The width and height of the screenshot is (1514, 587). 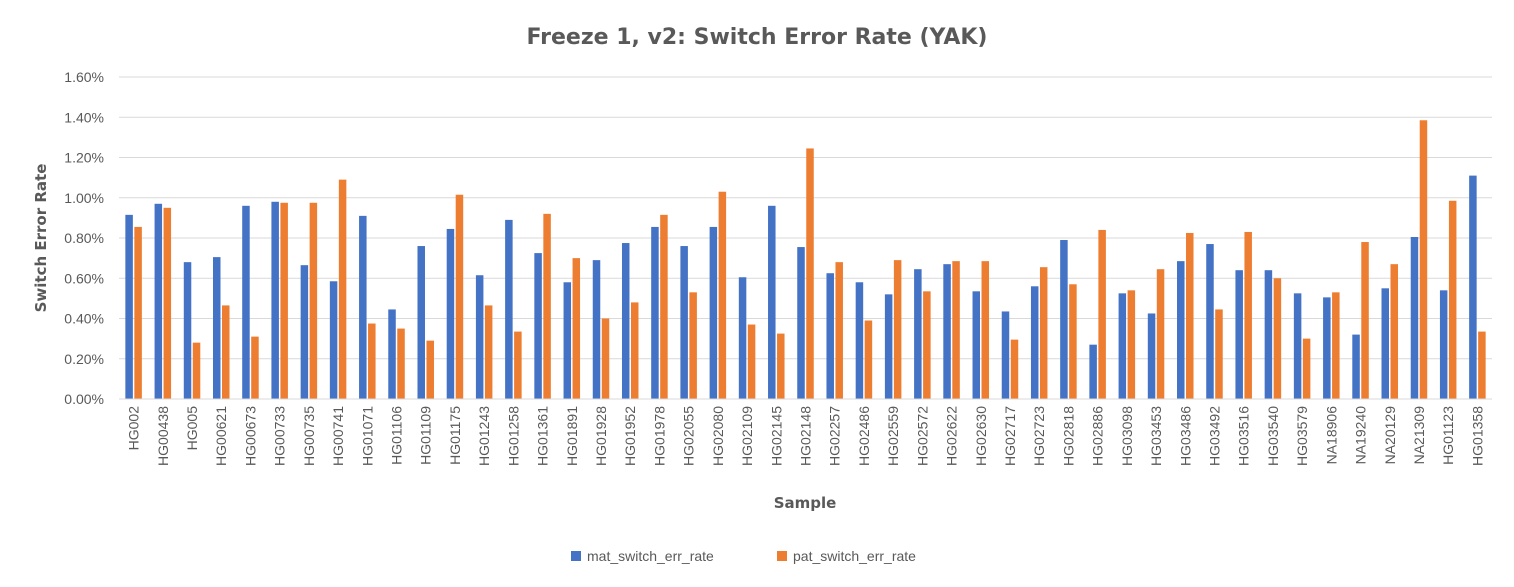 What do you see at coordinates (839, 330) in the screenshot?
I see `bar-pat-HG02257` at bounding box center [839, 330].